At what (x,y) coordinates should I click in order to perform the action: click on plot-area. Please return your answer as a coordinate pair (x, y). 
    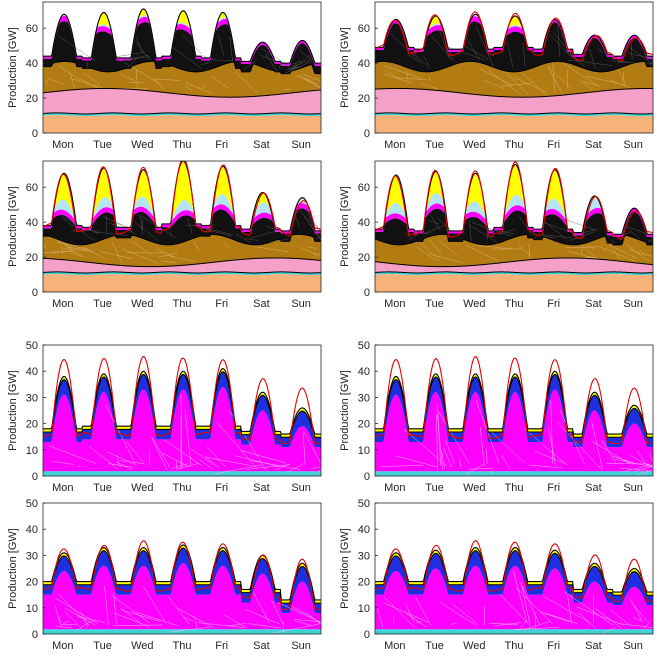
    Looking at the image, I should click on (514, 226).